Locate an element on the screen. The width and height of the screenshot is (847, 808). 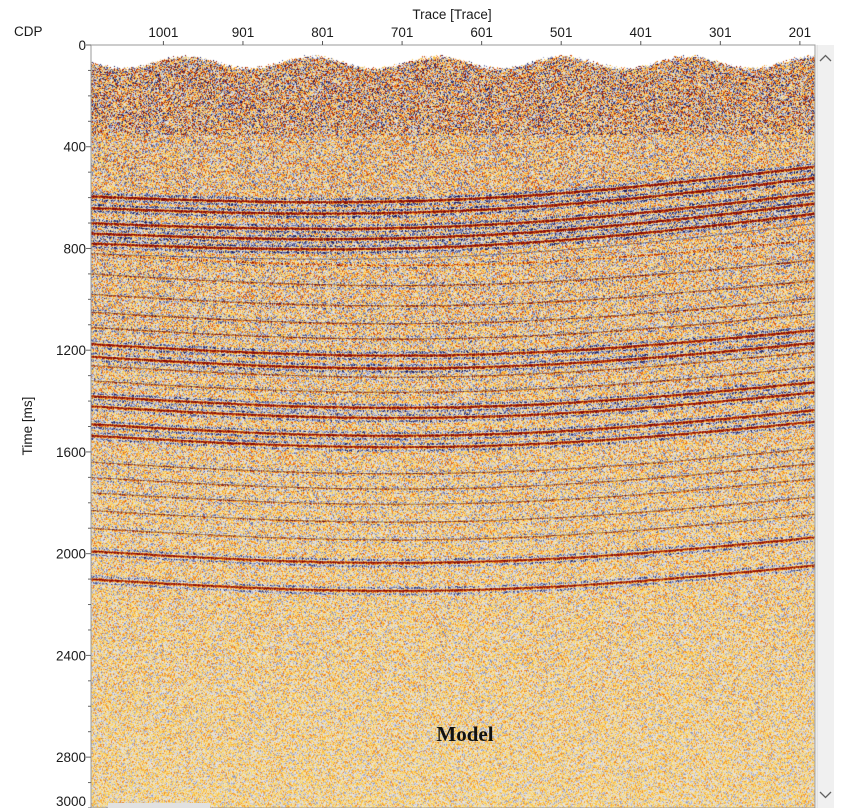
x-axis: 1001 901 801 701 601 501 401 301 201 is located at coordinates (479, 35).